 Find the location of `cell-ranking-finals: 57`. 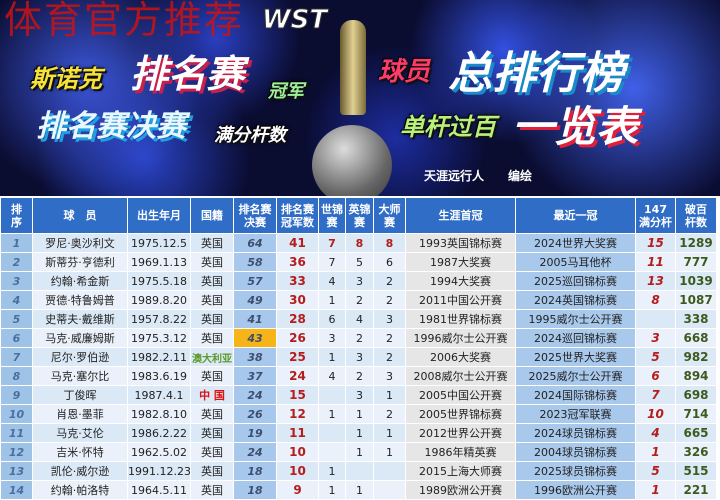

cell-ranking-finals: 57 is located at coordinates (255, 281).